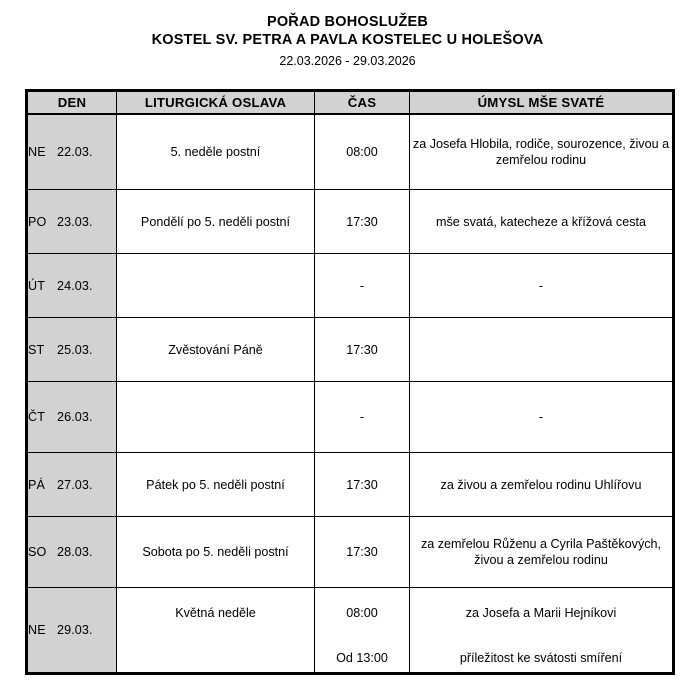  Describe the element at coordinates (541, 484) in the screenshot. I see `intention-cell: za živou a zemřelou rodinu Uhlířovu` at that location.